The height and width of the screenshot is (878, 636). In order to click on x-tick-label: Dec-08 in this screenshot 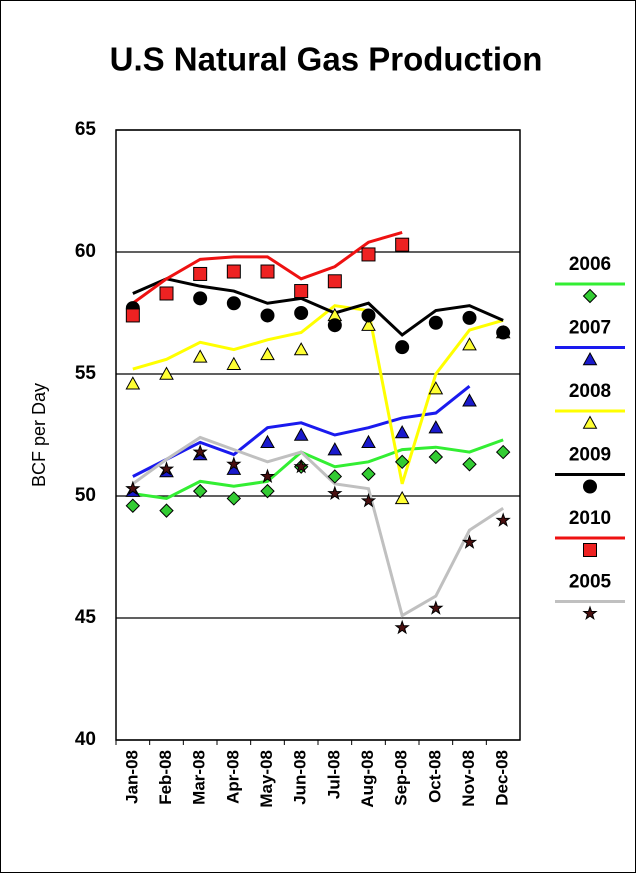, I will do `click(502, 778)`.